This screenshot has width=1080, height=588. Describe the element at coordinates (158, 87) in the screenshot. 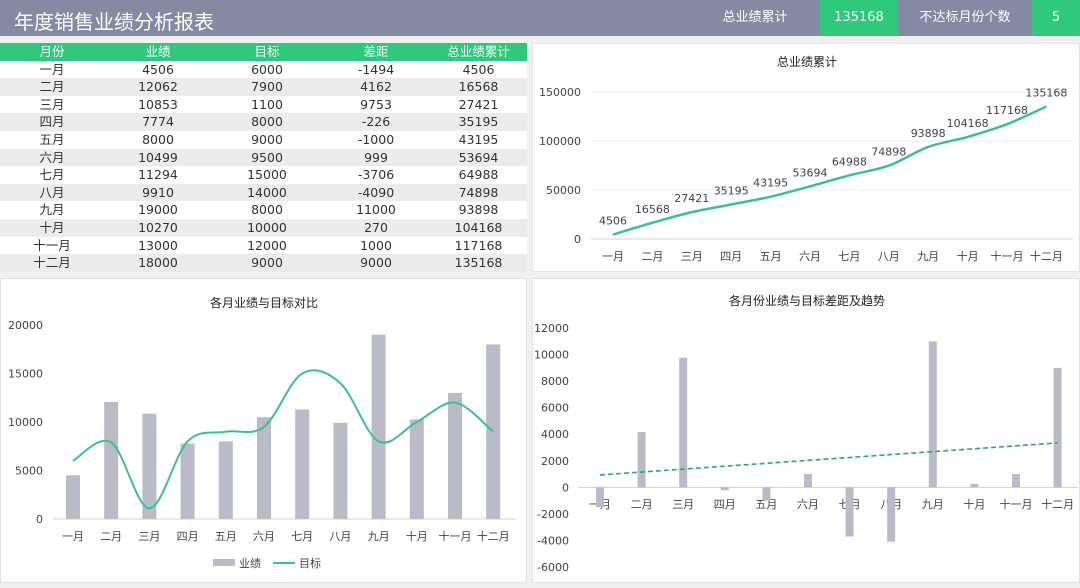

I see `table-cell: 12062` at that location.